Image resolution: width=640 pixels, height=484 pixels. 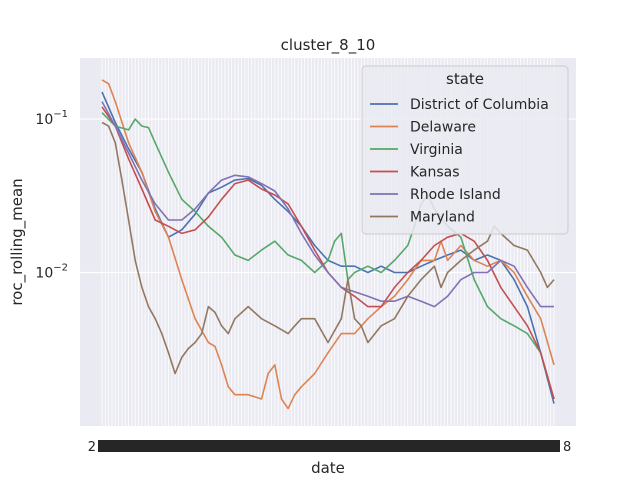 What do you see at coordinates (51, 118) in the screenshot?
I see `y-tick-label: 10⁻¹` at bounding box center [51, 118].